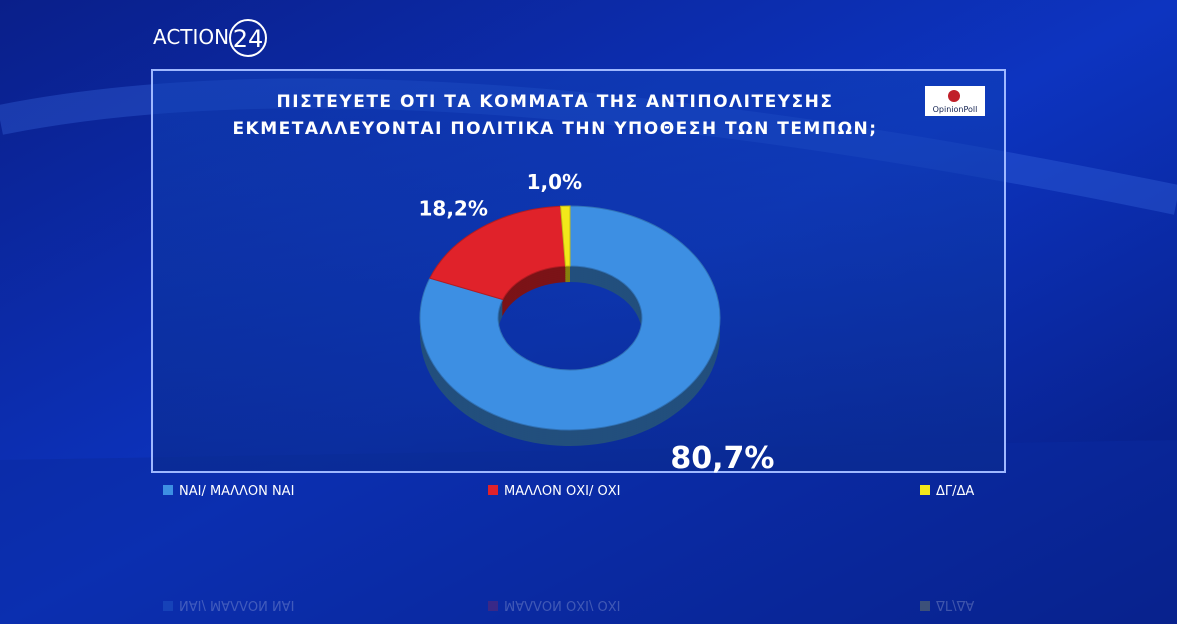 This screenshot has height=624, width=1177. I want to click on legend-reflection: ΝΑΙ/ ΜΑΛΛΟΝ ΝΑΙ ΜΑΛΛΟΝ ΟΧΙ/ ΟΧΙ ΔΓ/ΔΑ, so click(568, 604).